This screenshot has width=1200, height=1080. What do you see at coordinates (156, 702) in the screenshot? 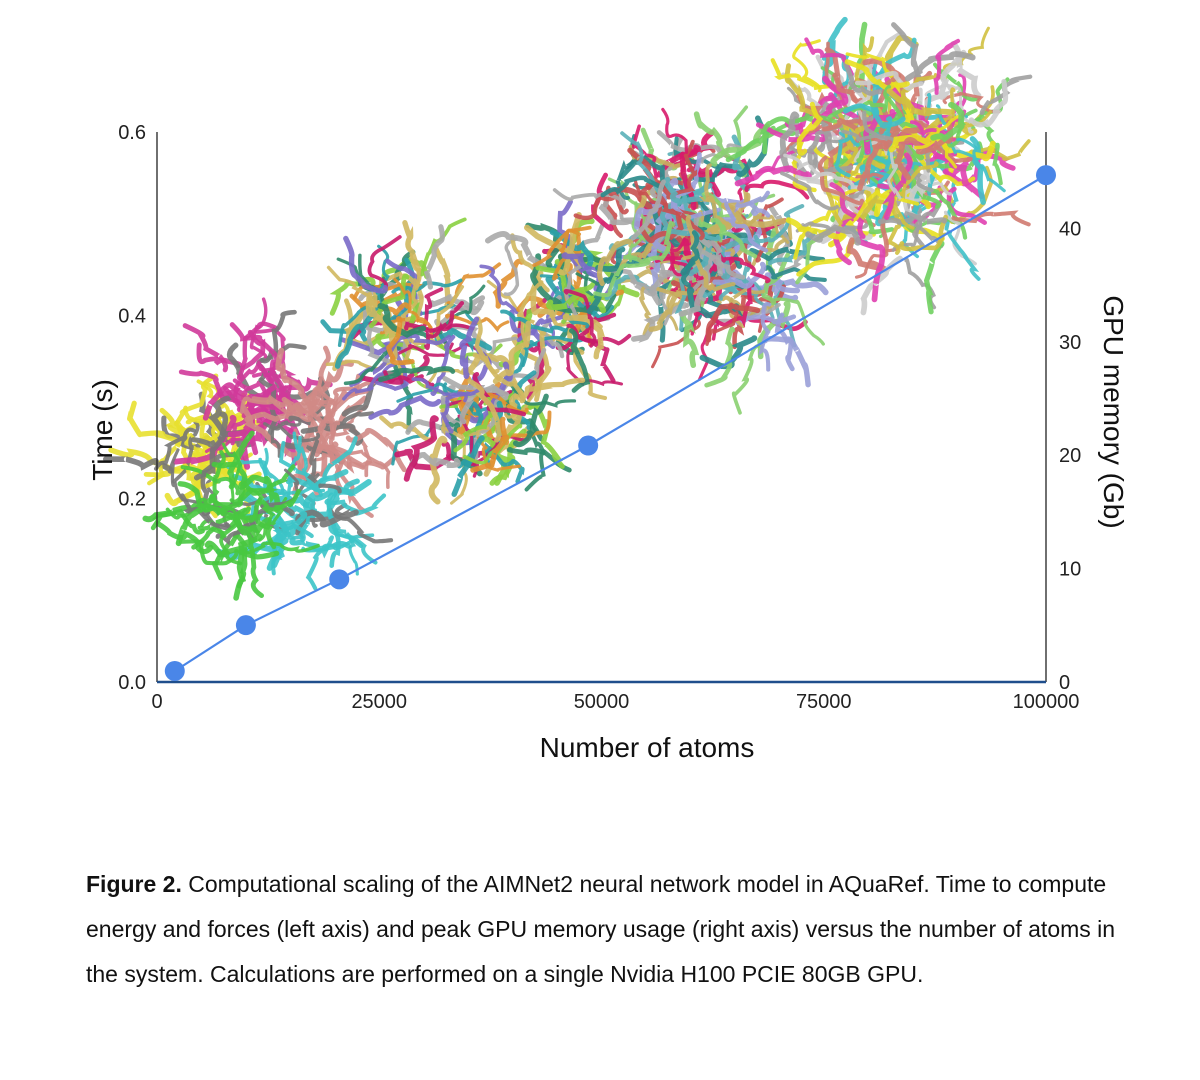
I see `x-tick-label: 0` at bounding box center [156, 702].